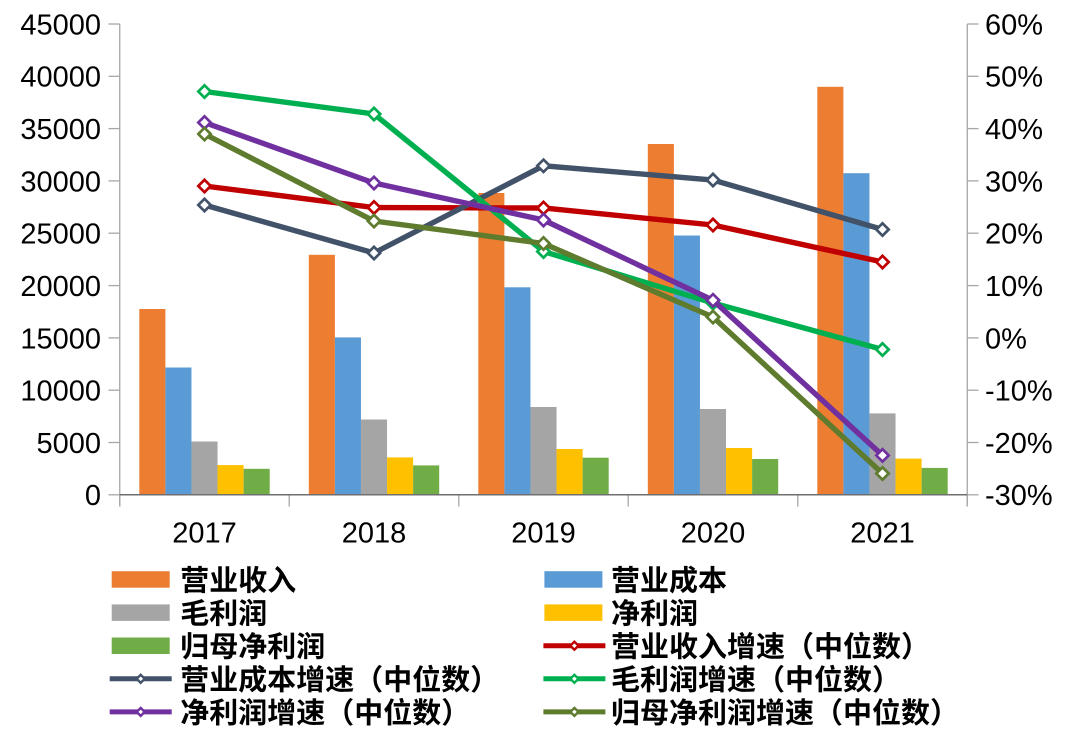  What do you see at coordinates (204, 534) in the screenshot?
I see `svg-text: 2017` at bounding box center [204, 534].